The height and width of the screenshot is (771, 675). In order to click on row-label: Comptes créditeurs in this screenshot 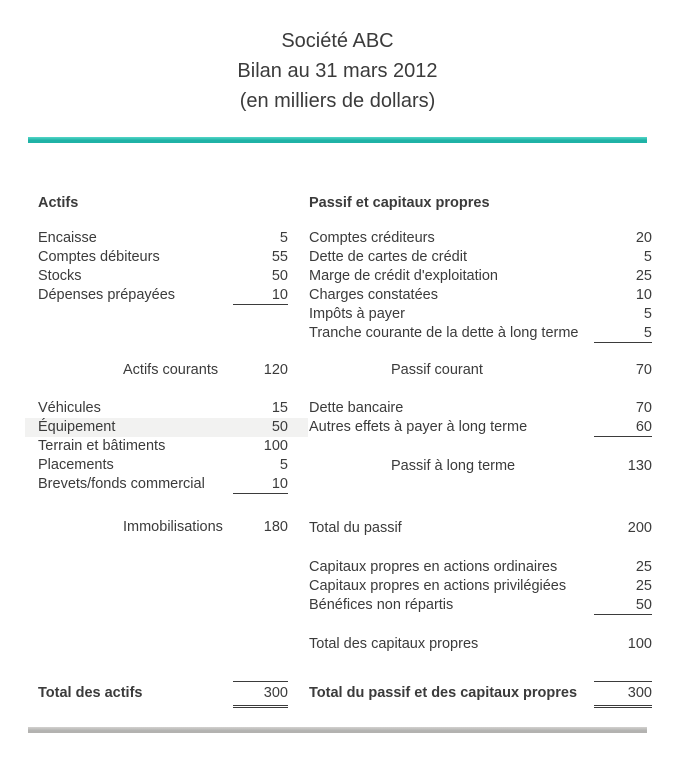, I will do `click(372, 238)`.